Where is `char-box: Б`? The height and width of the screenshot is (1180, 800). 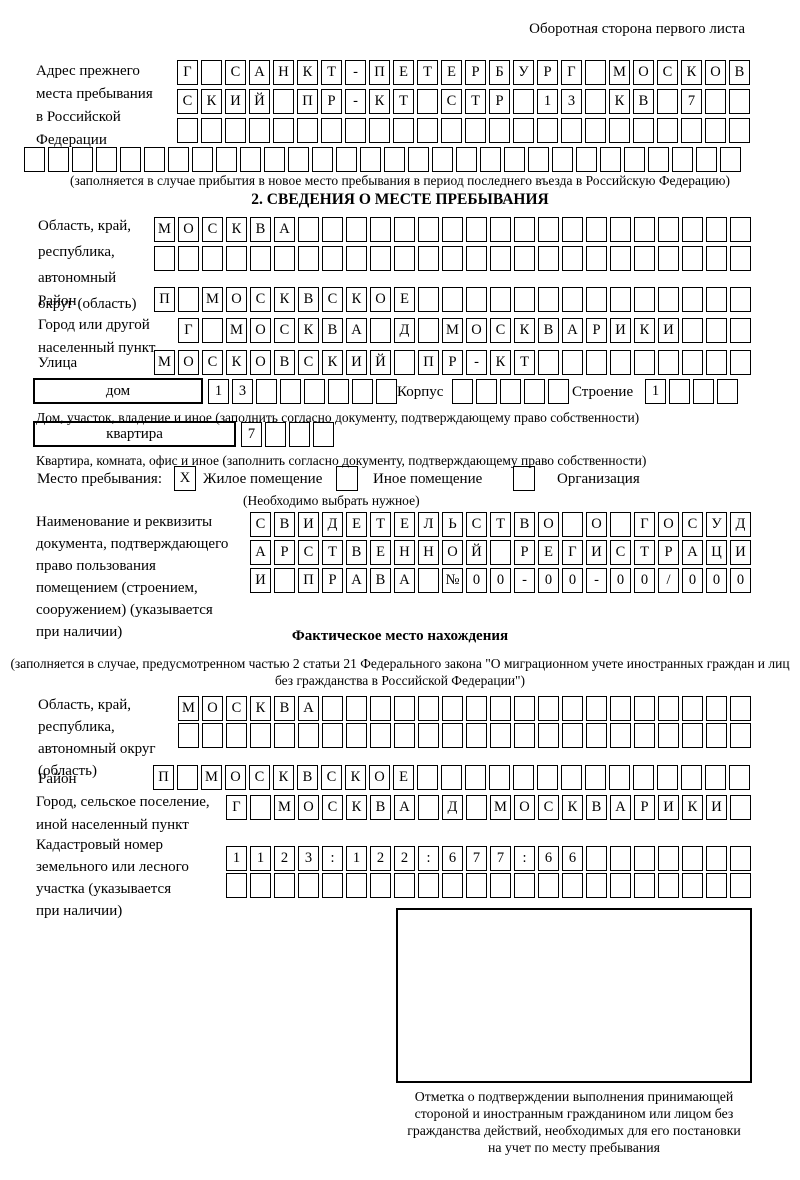 char-box: Б is located at coordinates (499, 72).